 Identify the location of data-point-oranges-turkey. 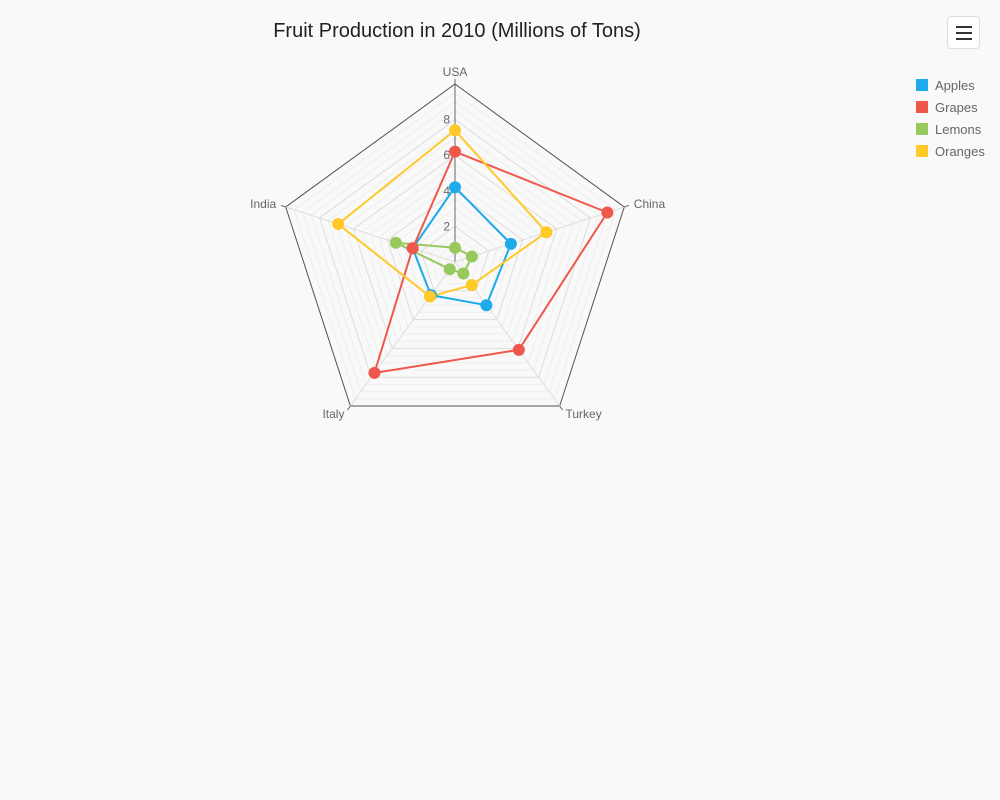
(471, 285).